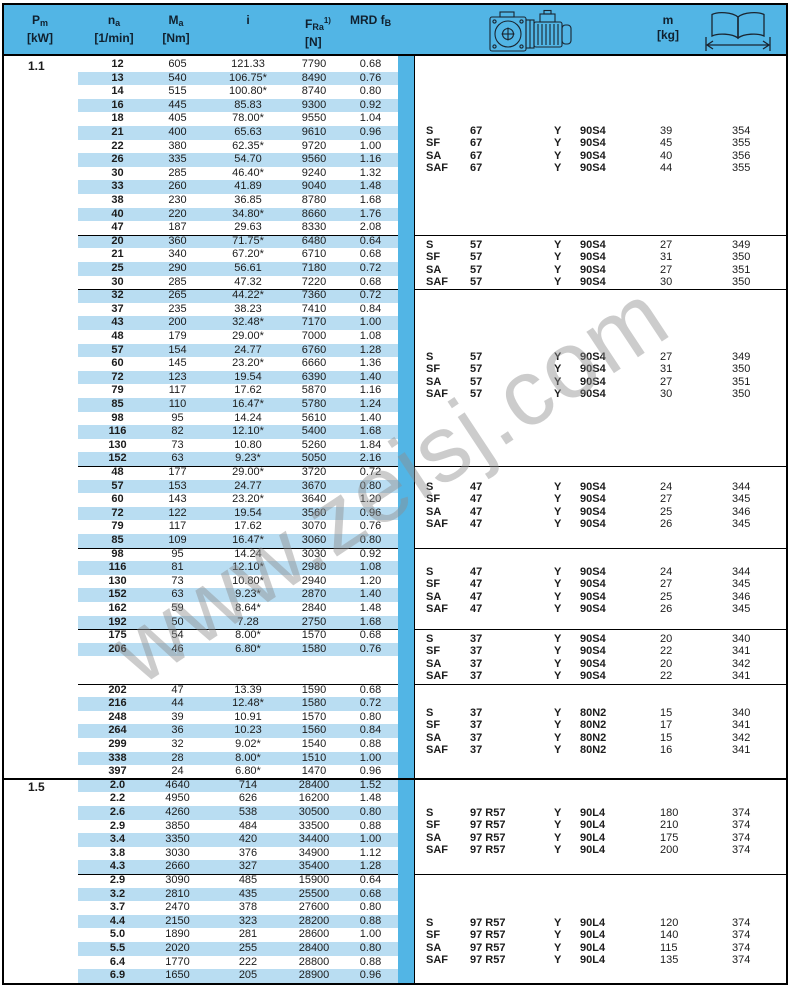  I want to click on table-row: 216 44 12.48* 1580 0.72, so click(238, 704).